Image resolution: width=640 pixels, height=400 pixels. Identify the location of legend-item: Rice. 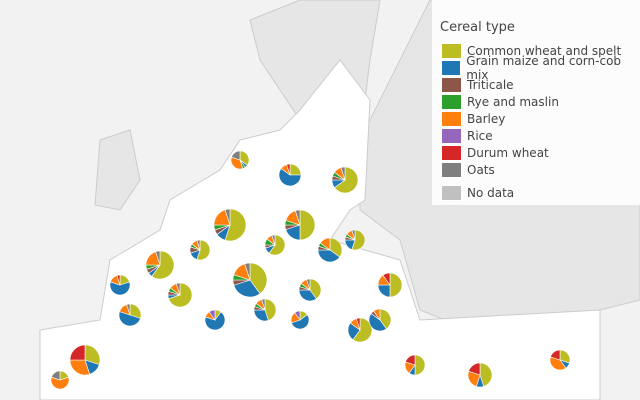
(467, 135).